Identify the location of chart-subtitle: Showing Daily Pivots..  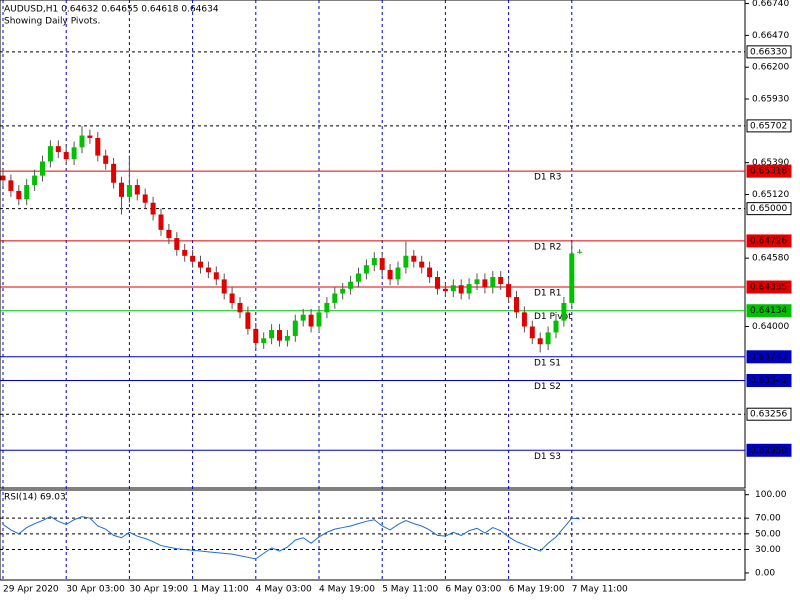
(52, 22).